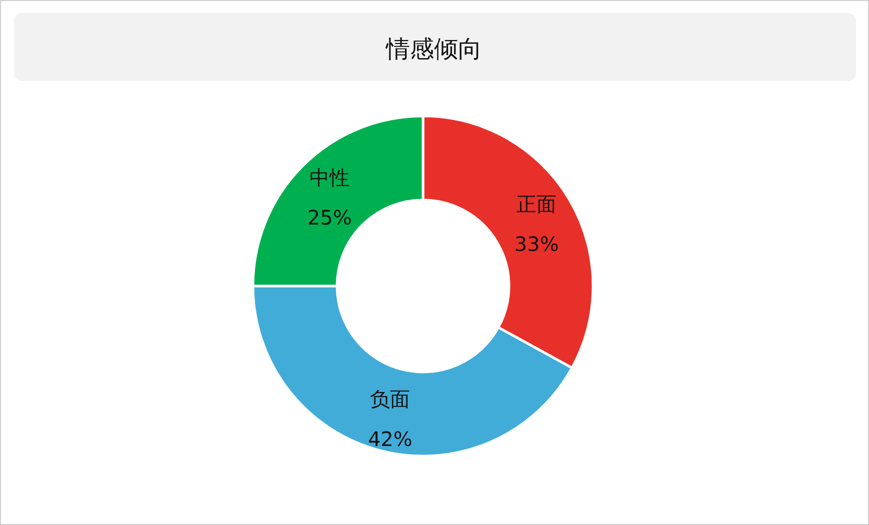  Describe the element at coordinates (390, 438) in the screenshot. I see `data-label: 42%` at that location.